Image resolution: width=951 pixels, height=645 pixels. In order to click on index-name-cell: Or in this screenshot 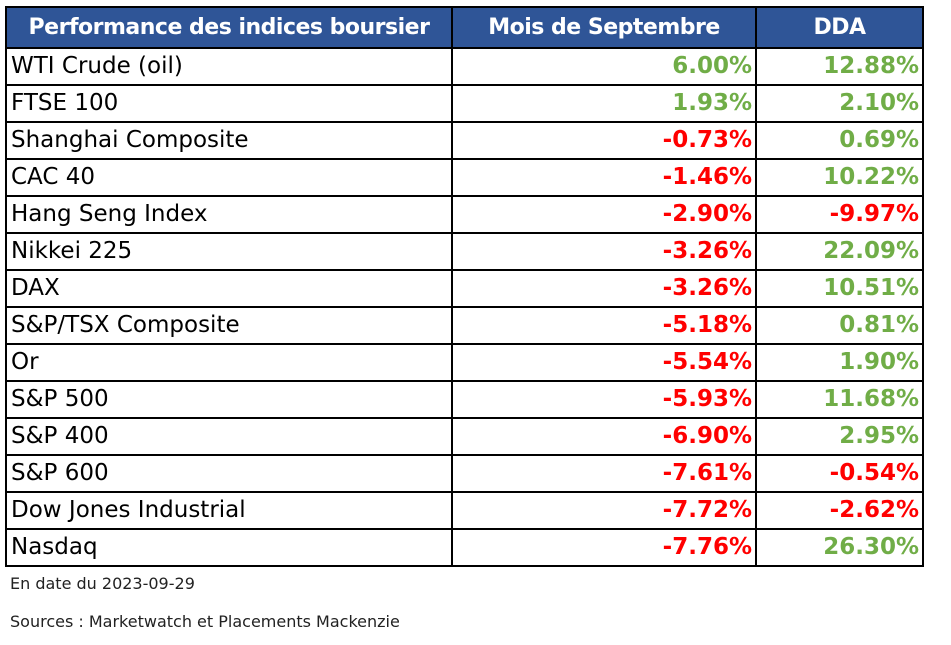, I will do `click(229, 362)`.